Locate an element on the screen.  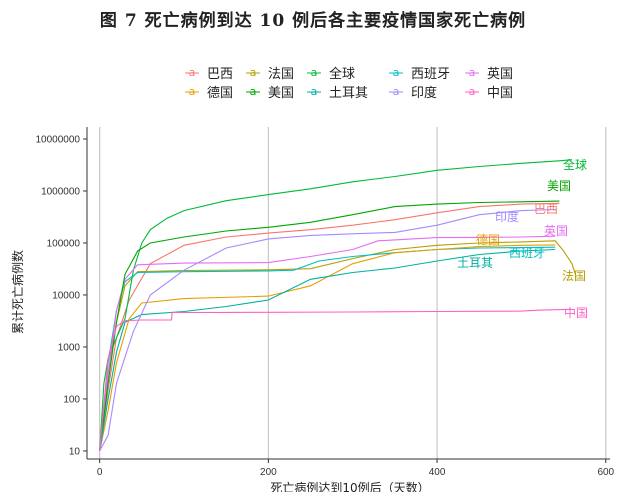
legend-item-巴西: a 巴西 is located at coordinates (209, 74).